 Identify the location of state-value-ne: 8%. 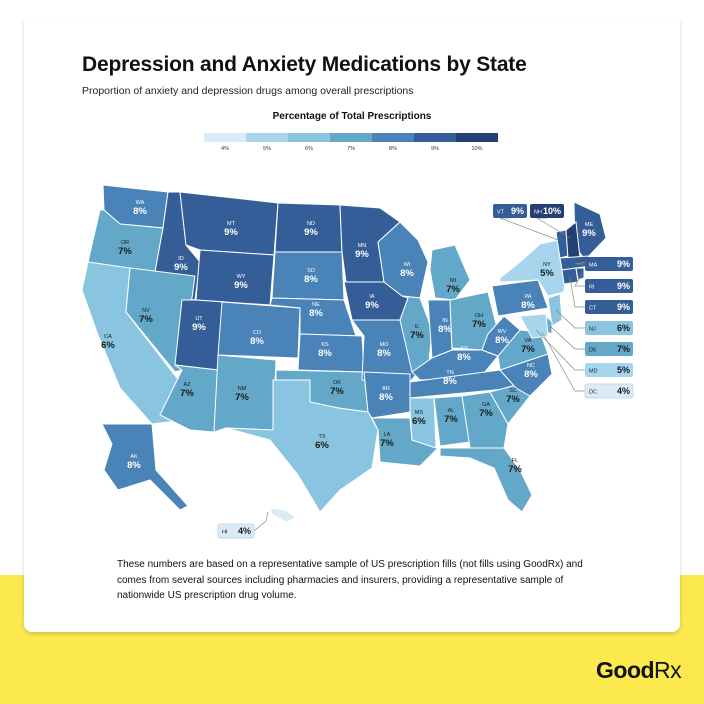
(316, 313).